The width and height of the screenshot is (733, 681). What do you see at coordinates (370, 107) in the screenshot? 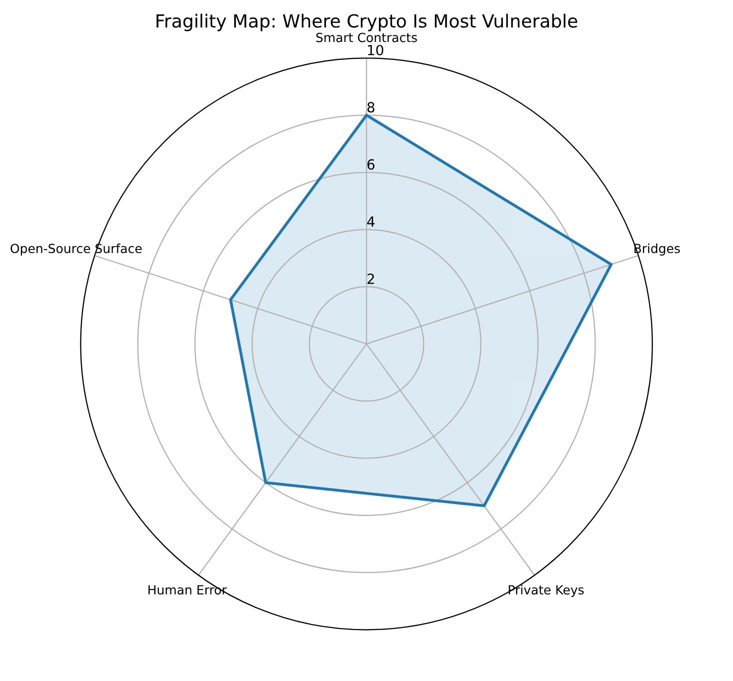
I see `y-tick-label: 8` at bounding box center [370, 107].